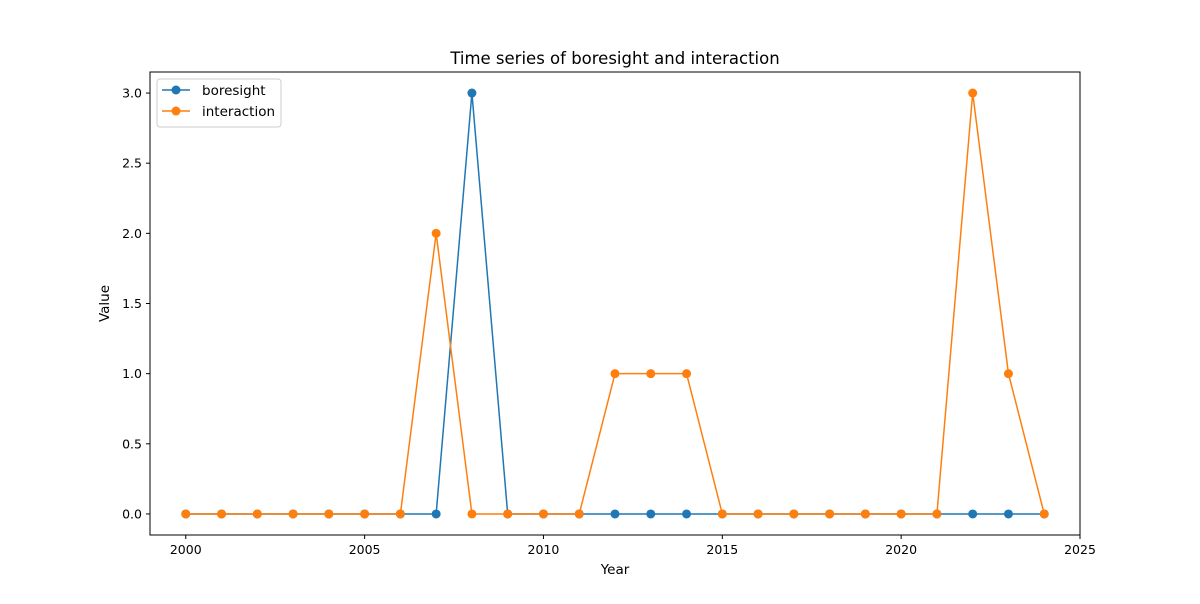 Image resolution: width=1200 pixels, height=604 pixels. Describe the element at coordinates (614, 58) in the screenshot. I see `chart-title: Time series of boresight and interaction` at that location.